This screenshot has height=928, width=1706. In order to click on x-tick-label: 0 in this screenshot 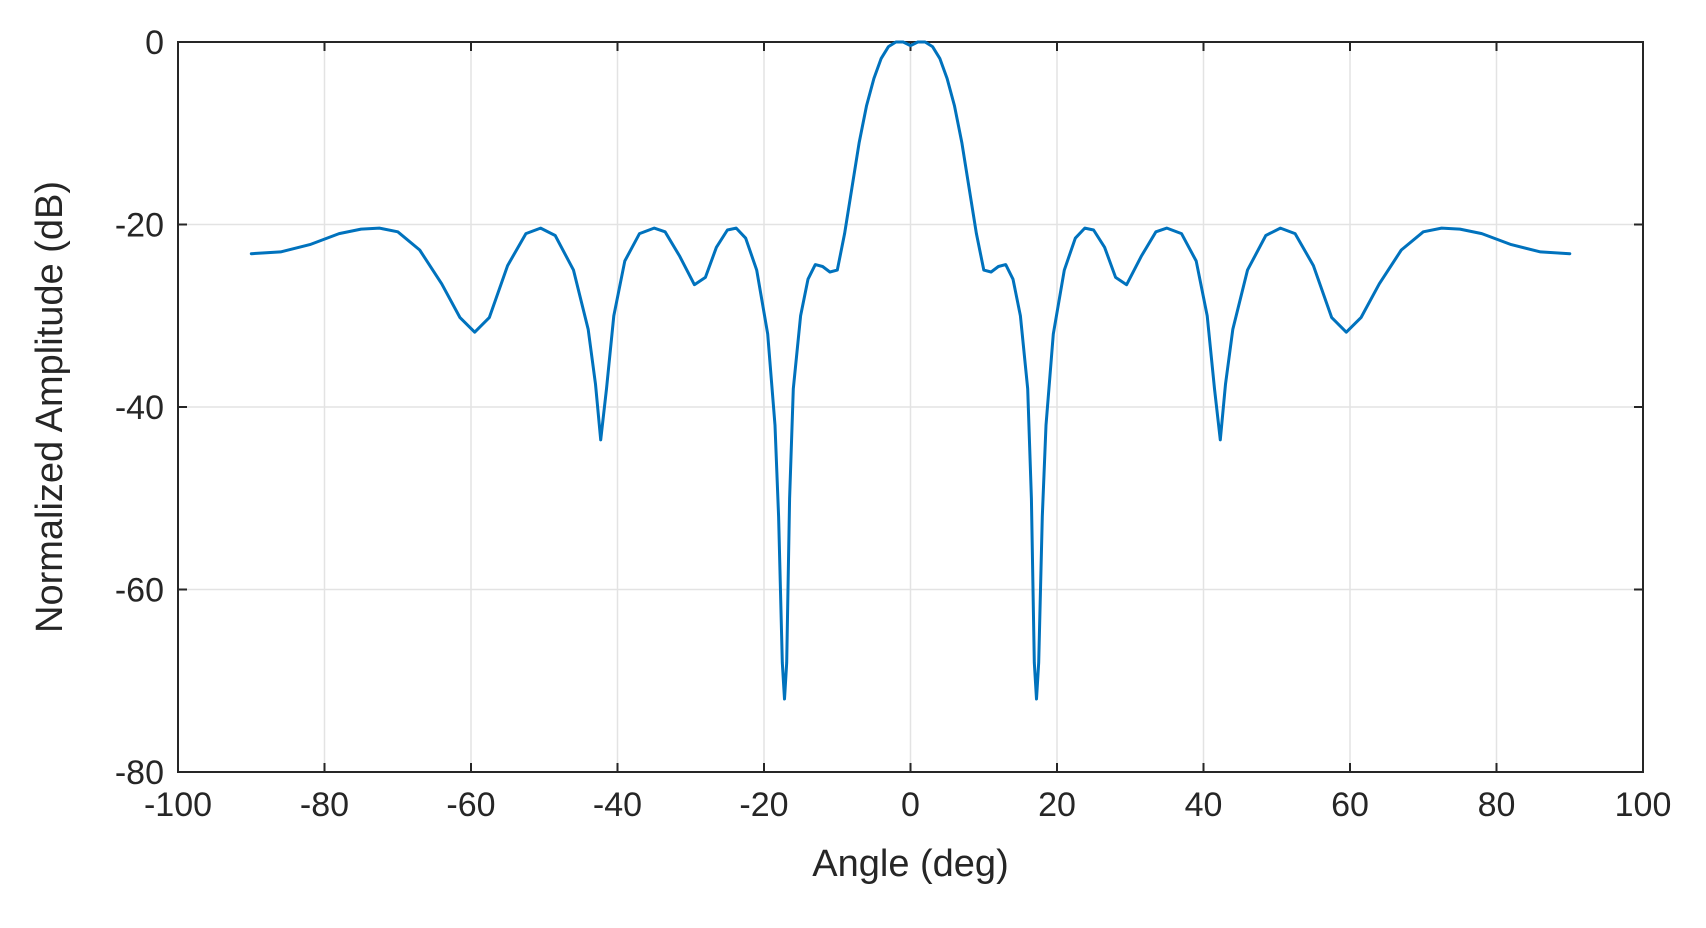, I will do `click(910, 805)`.